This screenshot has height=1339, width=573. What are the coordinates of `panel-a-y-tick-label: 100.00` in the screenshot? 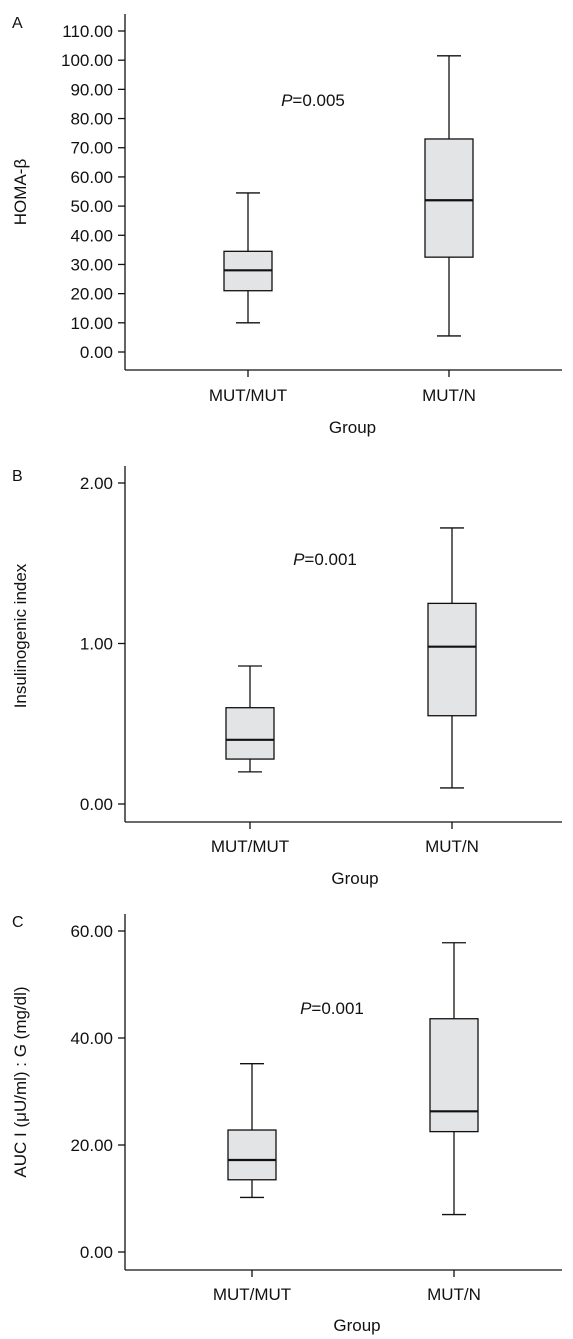 It's located at (87, 60).